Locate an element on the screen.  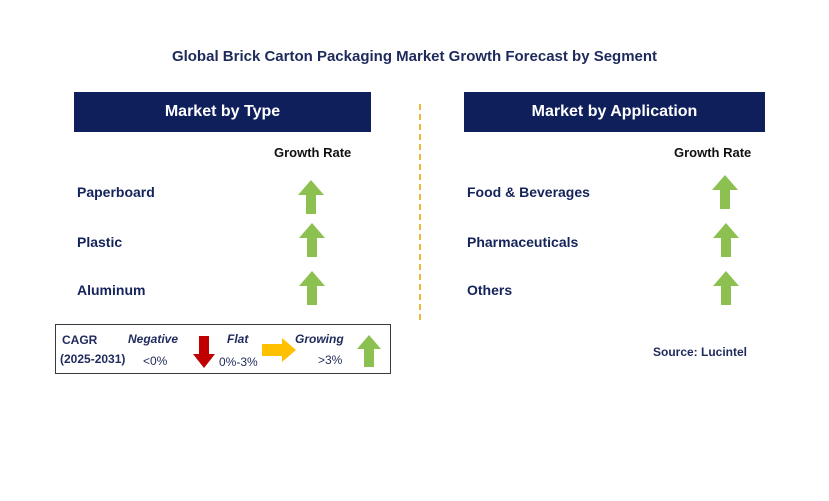
growth-rate-header-type: Growth Rate is located at coordinates (313, 152).